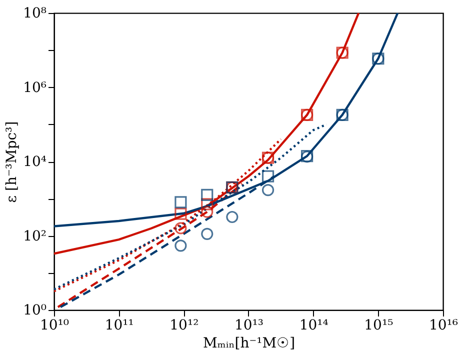 The image size is (472, 354). What do you see at coordinates (184, 326) in the screenshot?
I see `x-tick-label: 10¹²` at bounding box center [184, 326].